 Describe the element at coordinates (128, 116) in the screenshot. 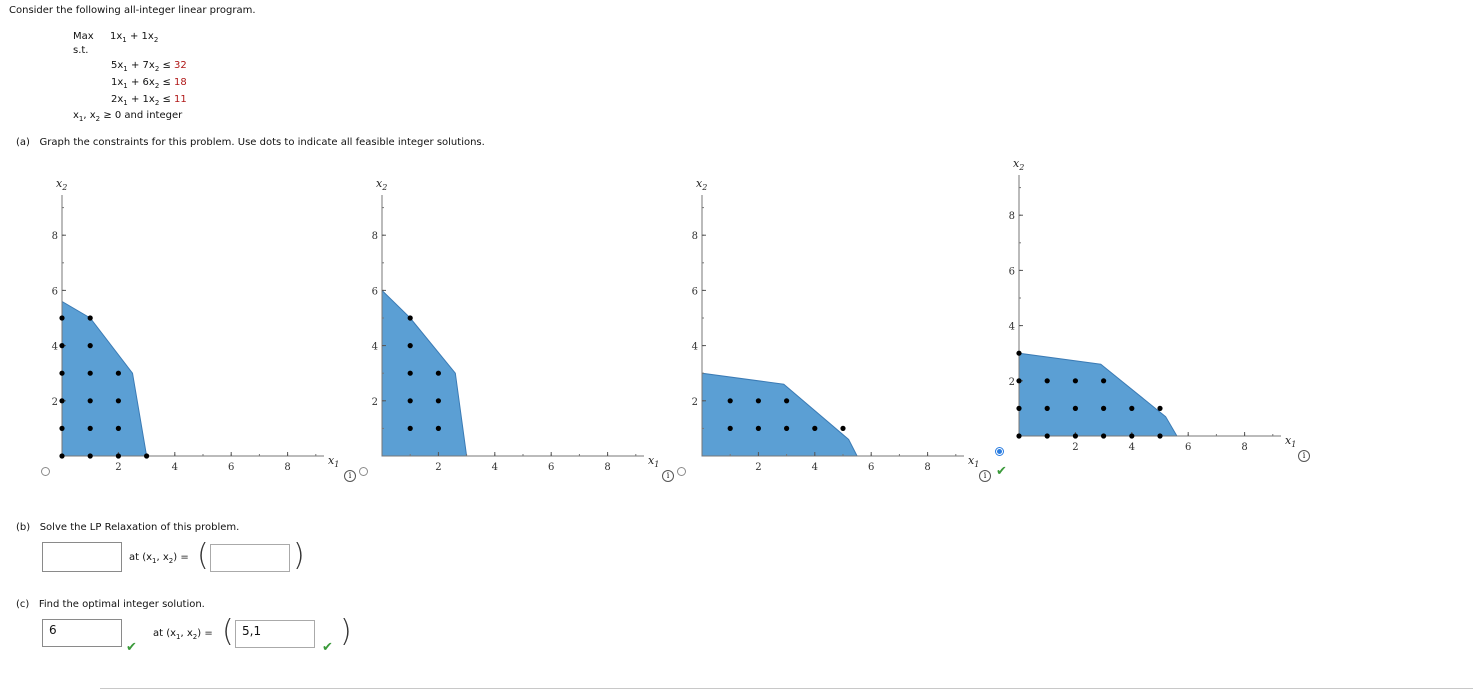

I see `nonneg-constraint: x1, x2 ≥ 0 and integer` at that location.